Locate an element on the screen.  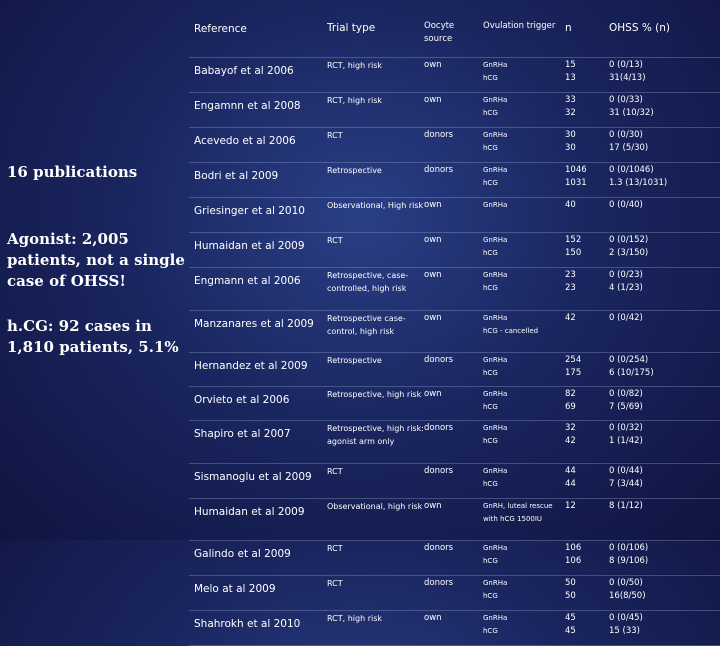
ohss-value: 16(8/50) is located at coordinates (627, 596).